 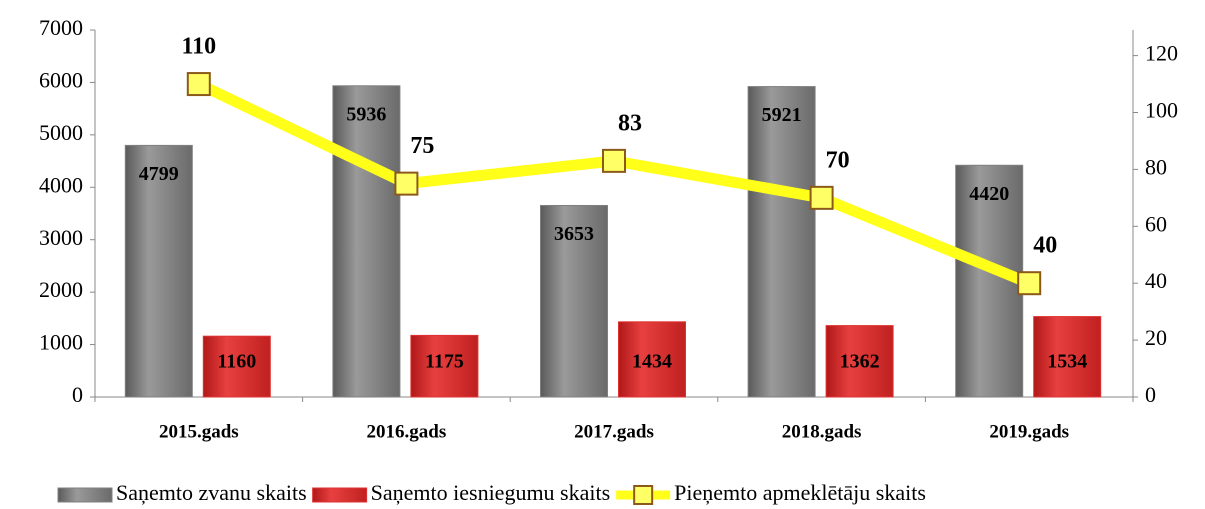 I want to click on y-tick-label: 3000, so click(x=61, y=237).